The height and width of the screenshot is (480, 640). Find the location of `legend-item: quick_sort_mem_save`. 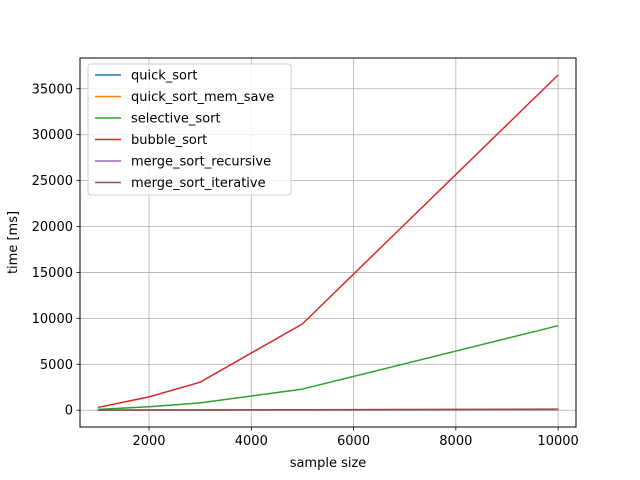

legend-item: quick_sort_mem_save is located at coordinates (184, 97).